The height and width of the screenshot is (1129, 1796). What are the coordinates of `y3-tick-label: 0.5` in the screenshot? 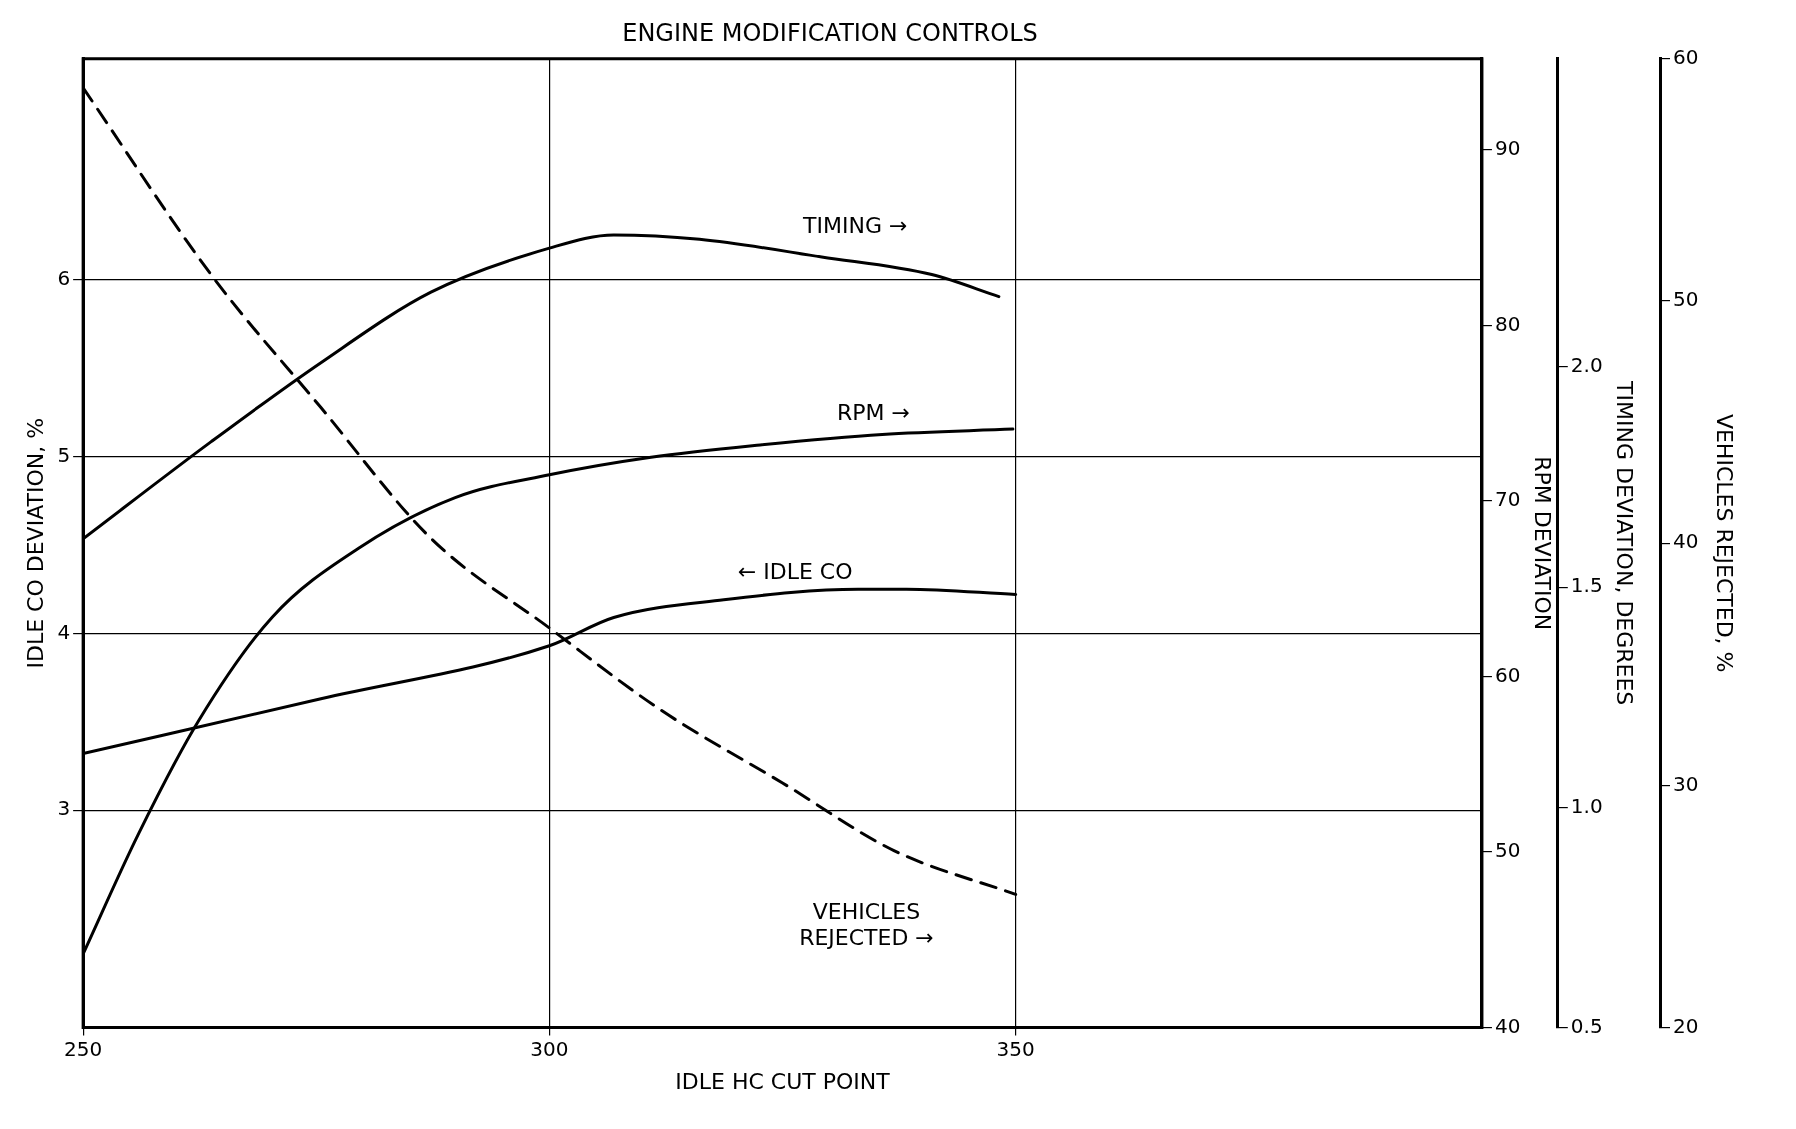 It's located at (1586, 1025).